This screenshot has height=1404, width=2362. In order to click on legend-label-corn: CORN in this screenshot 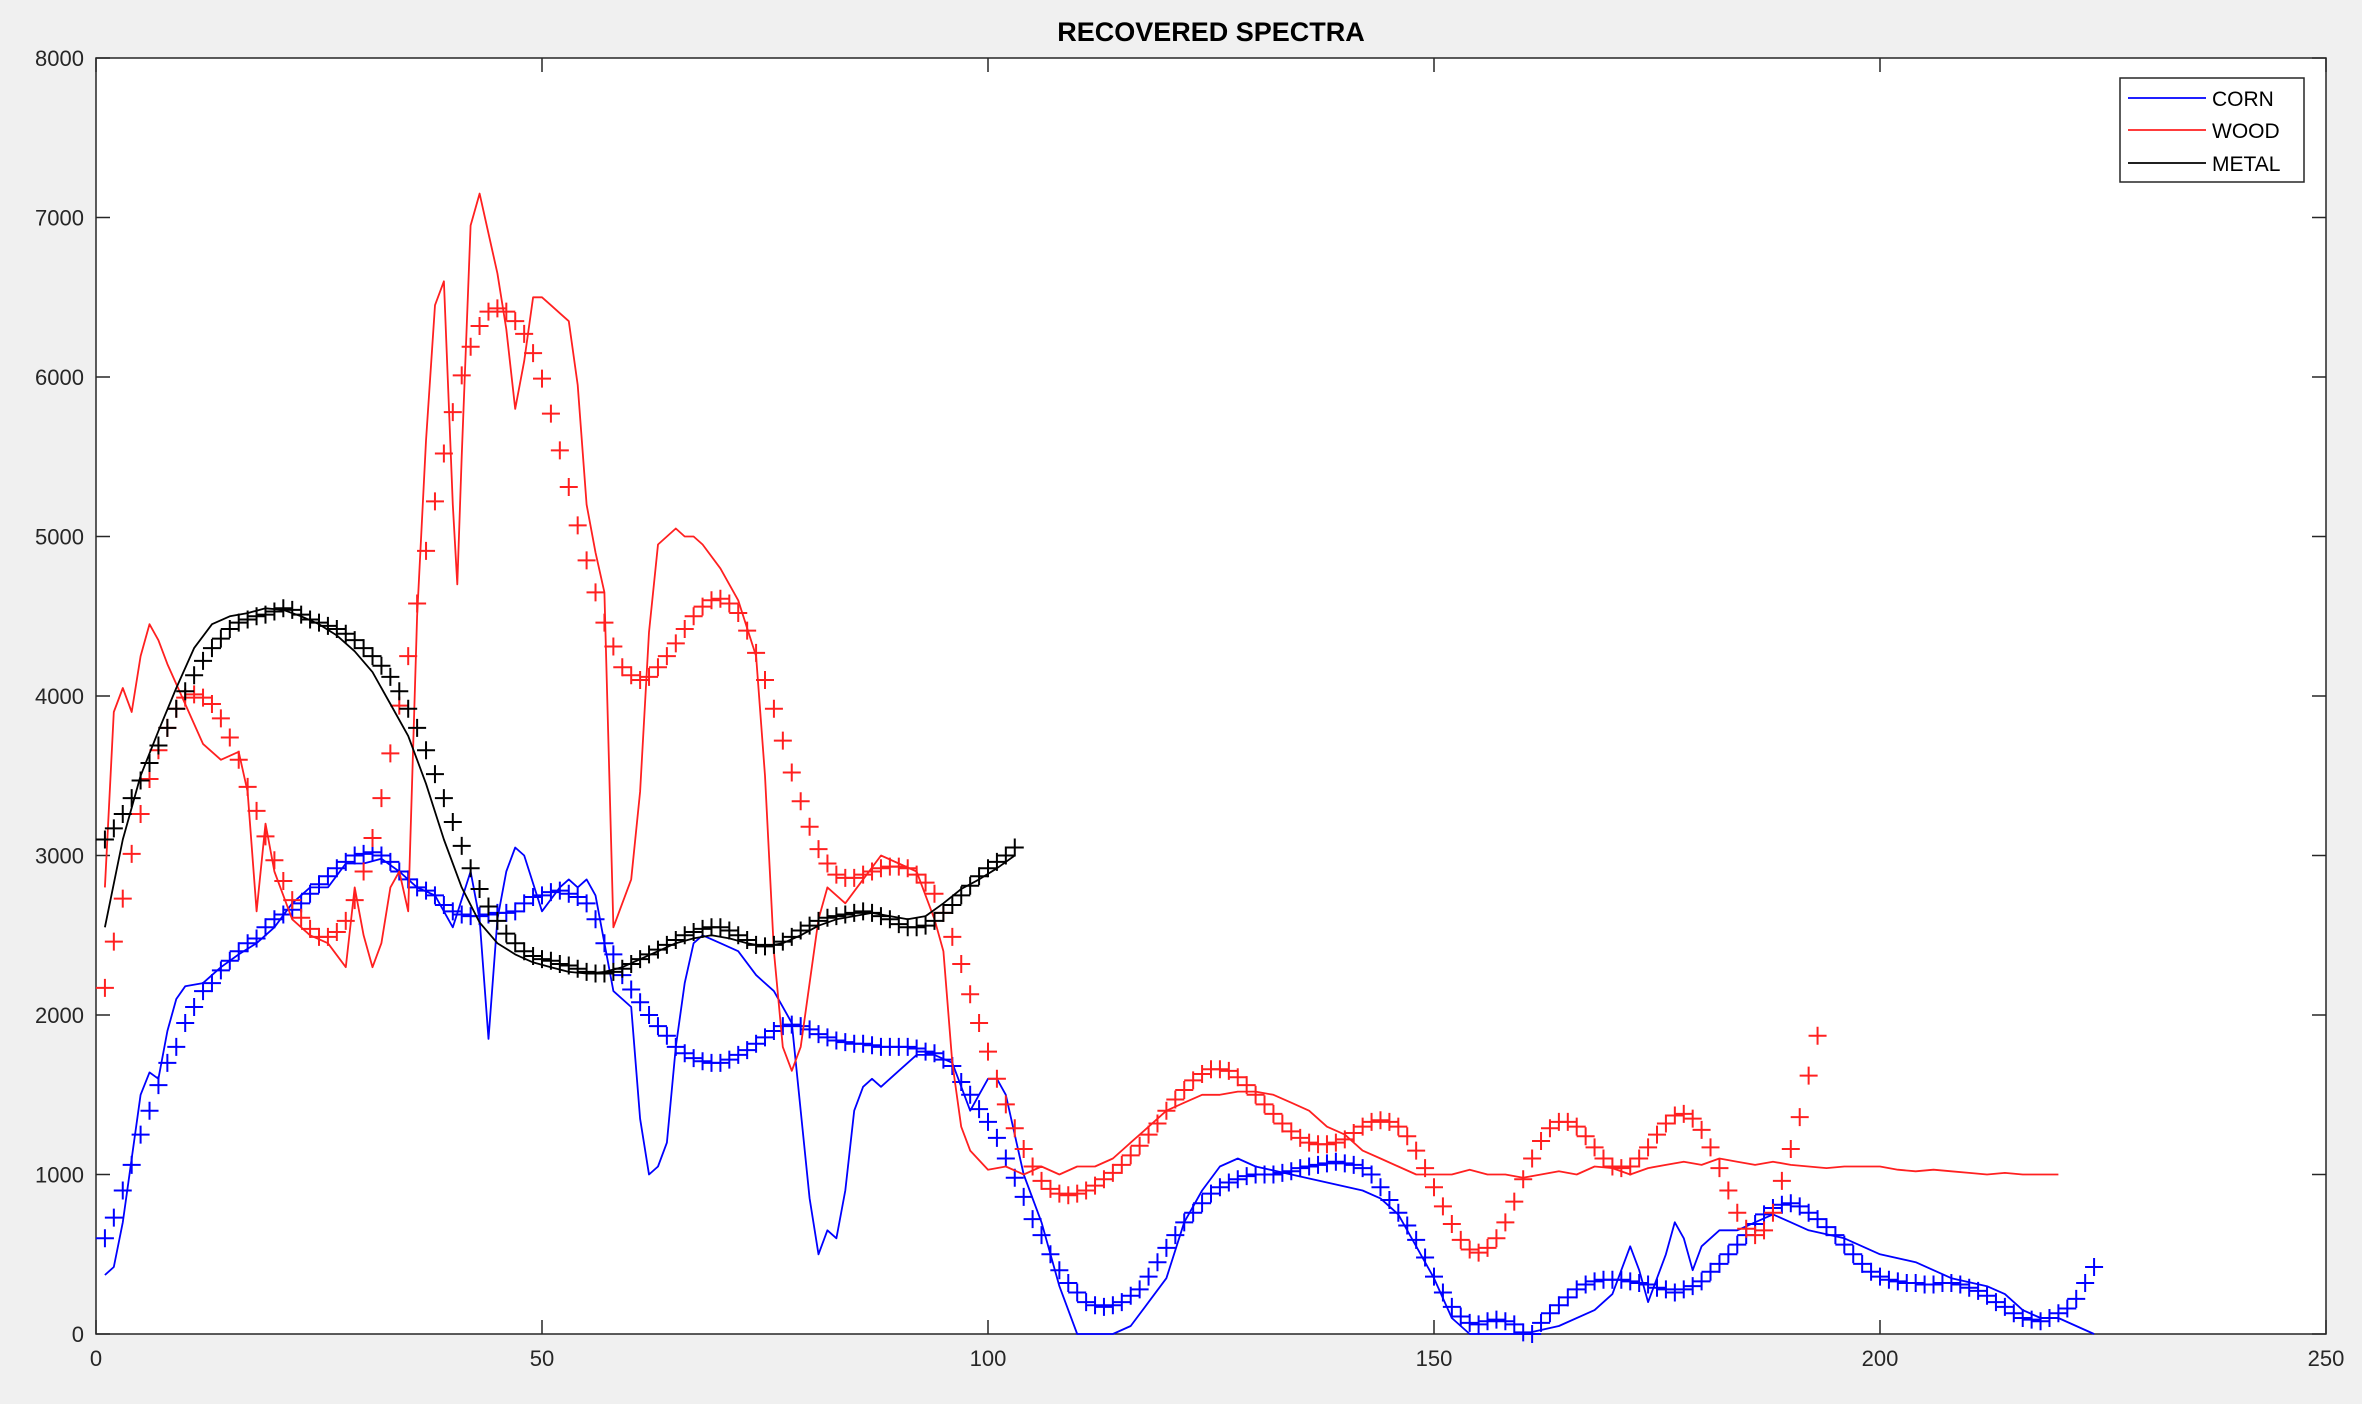, I will do `click(2243, 99)`.